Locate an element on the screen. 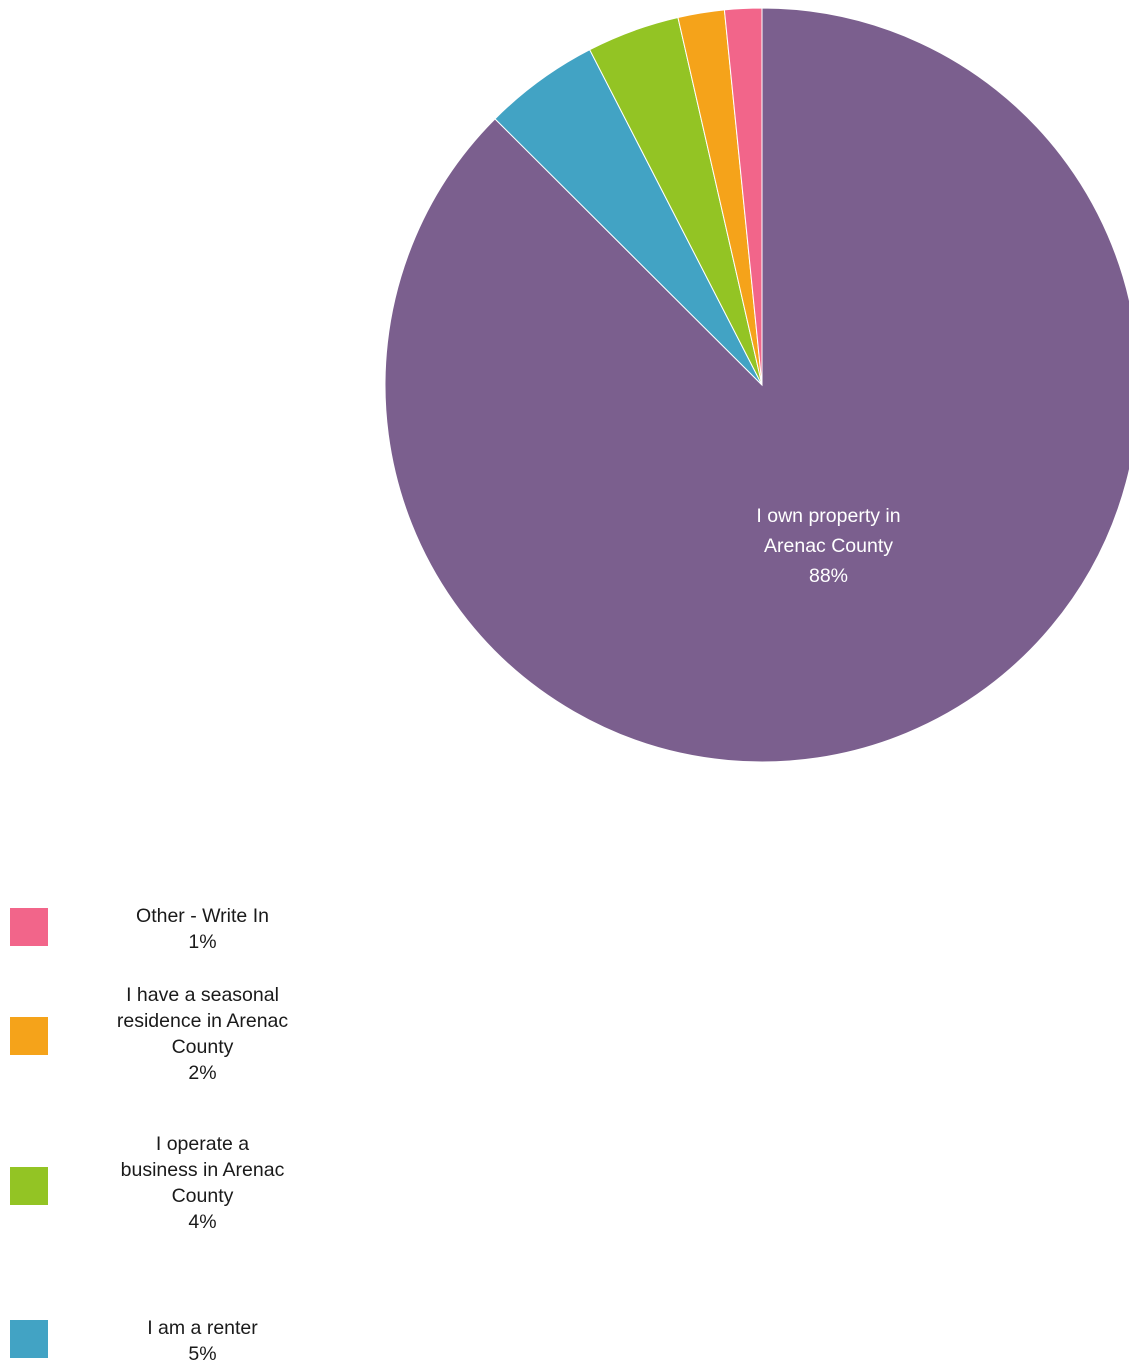  legend-swatch-other-write-in is located at coordinates (29, 927).